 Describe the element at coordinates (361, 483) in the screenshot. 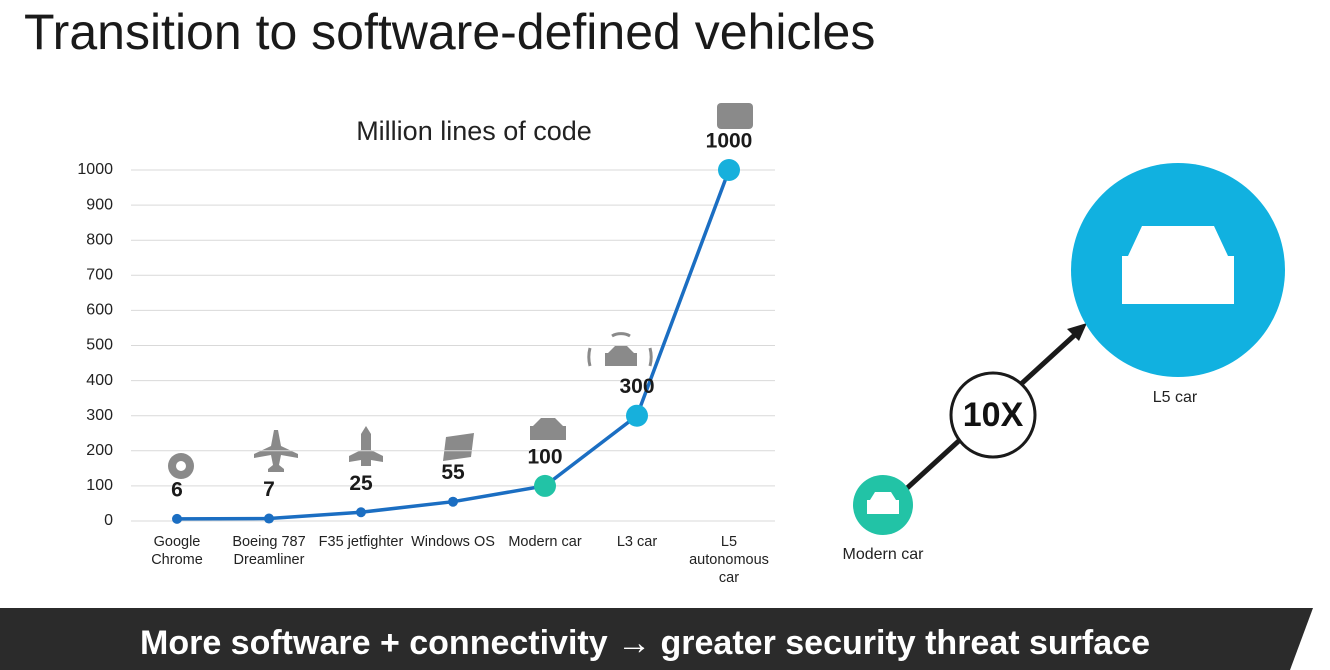

I see `data-label: 25` at that location.